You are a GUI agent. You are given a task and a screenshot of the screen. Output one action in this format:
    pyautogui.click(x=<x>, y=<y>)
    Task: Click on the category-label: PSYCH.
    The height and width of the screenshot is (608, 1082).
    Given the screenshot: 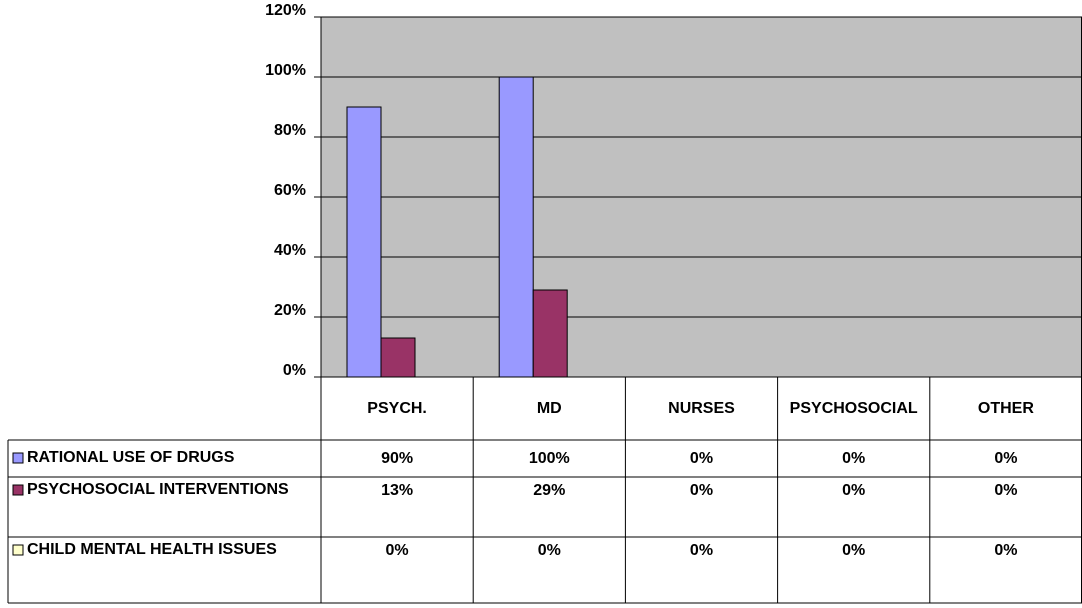 What is the action you would take?
    pyautogui.click(x=397, y=408)
    